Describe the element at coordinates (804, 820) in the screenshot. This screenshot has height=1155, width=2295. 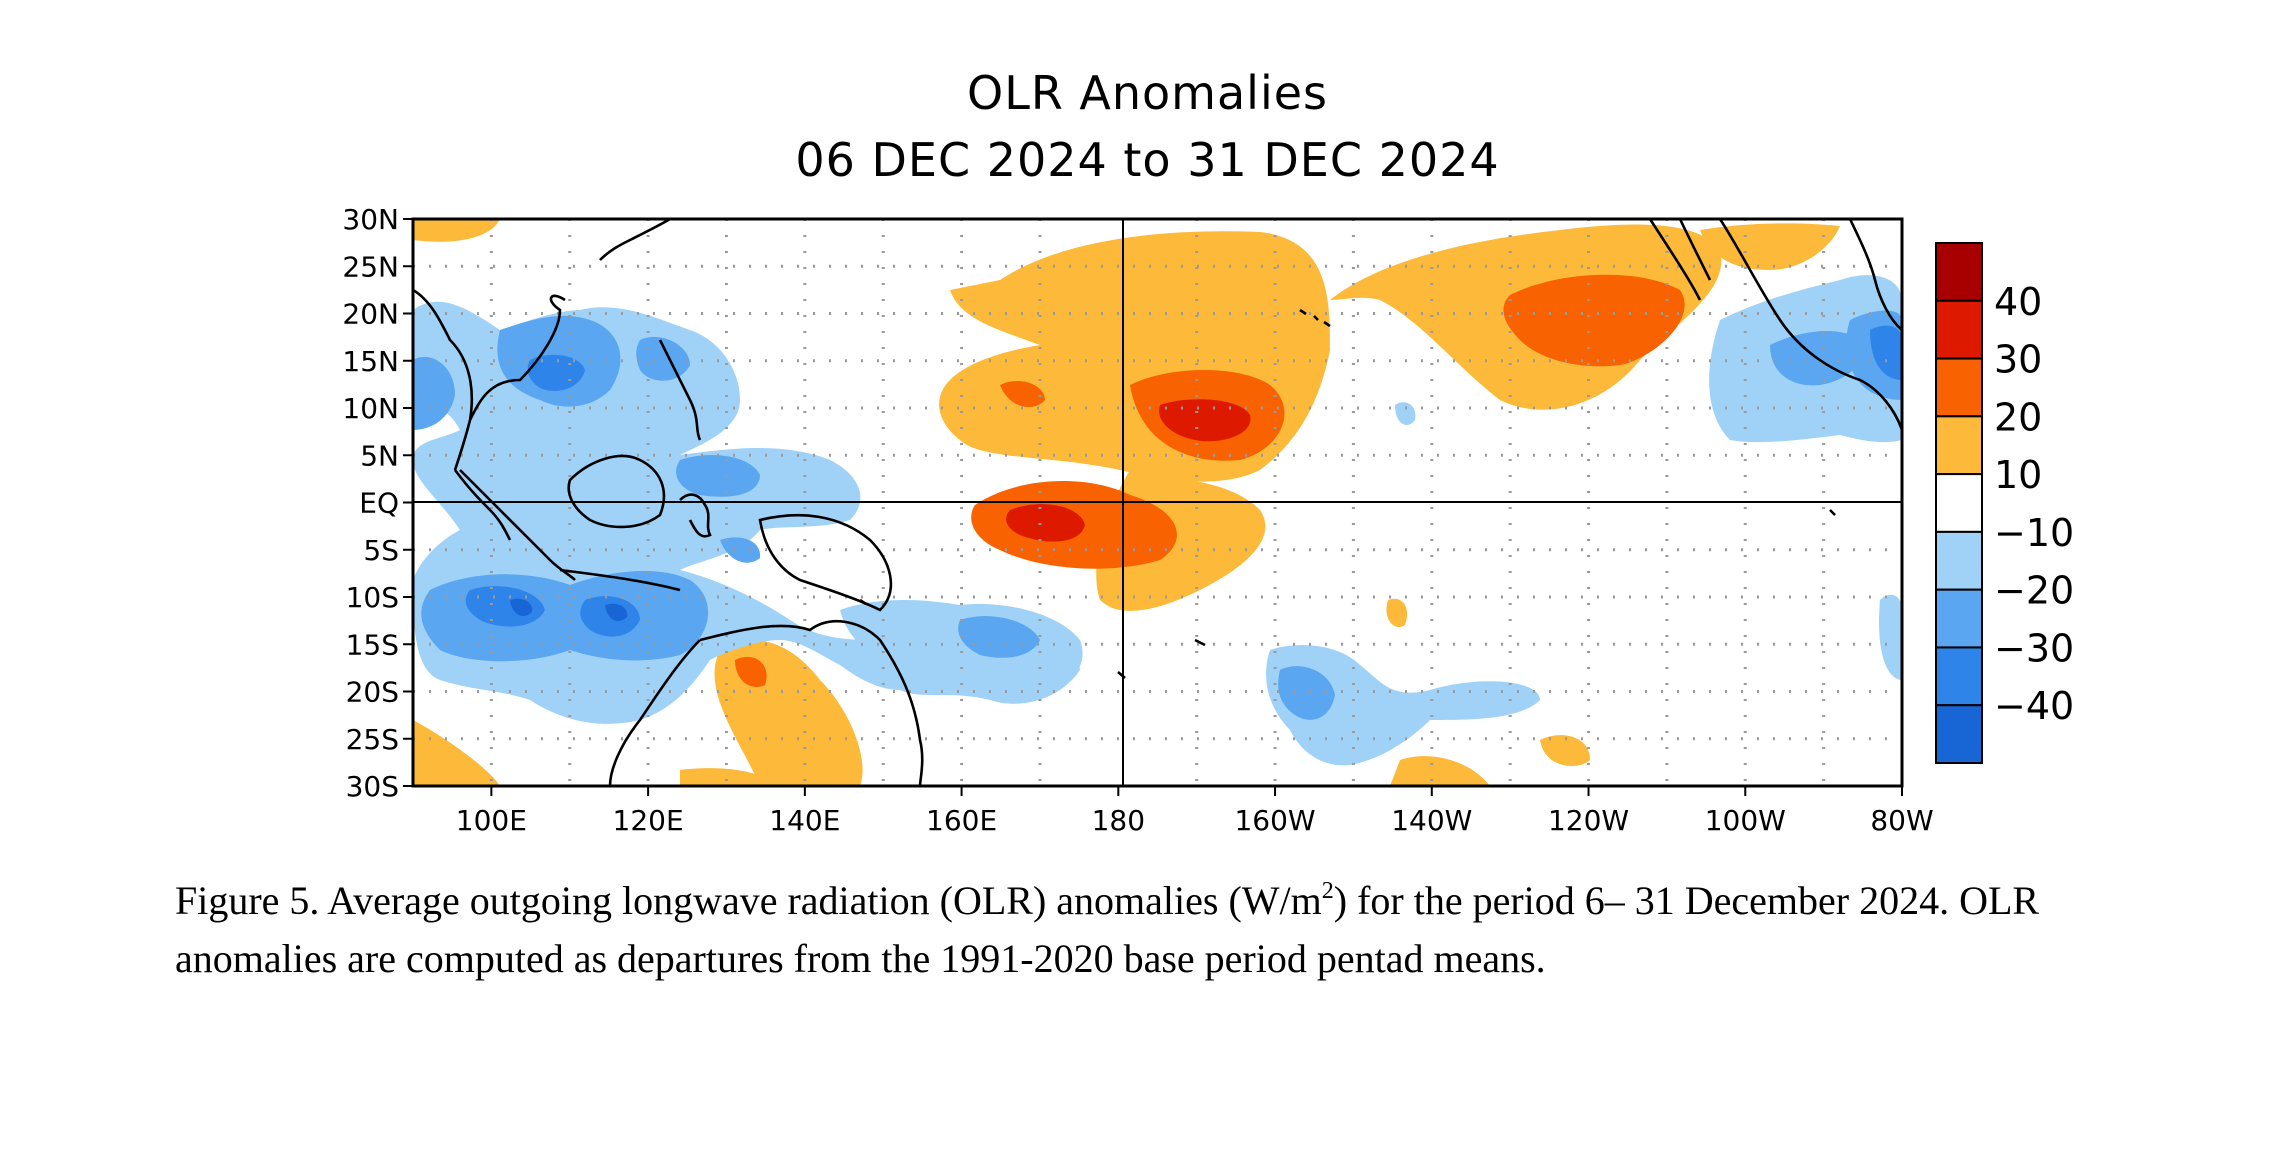
I see `lon-tick-label: 140E` at that location.